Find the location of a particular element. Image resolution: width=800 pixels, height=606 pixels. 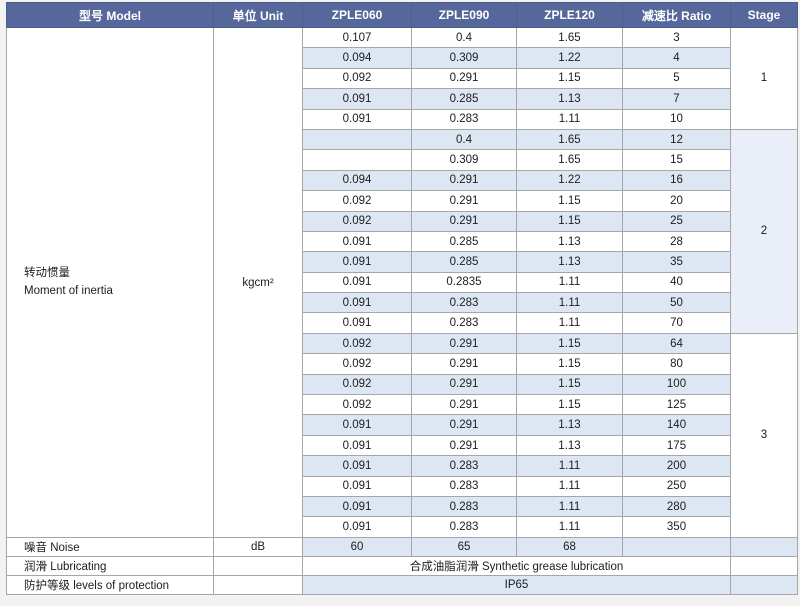

noise-zple120-cell: 68 is located at coordinates (569, 547).